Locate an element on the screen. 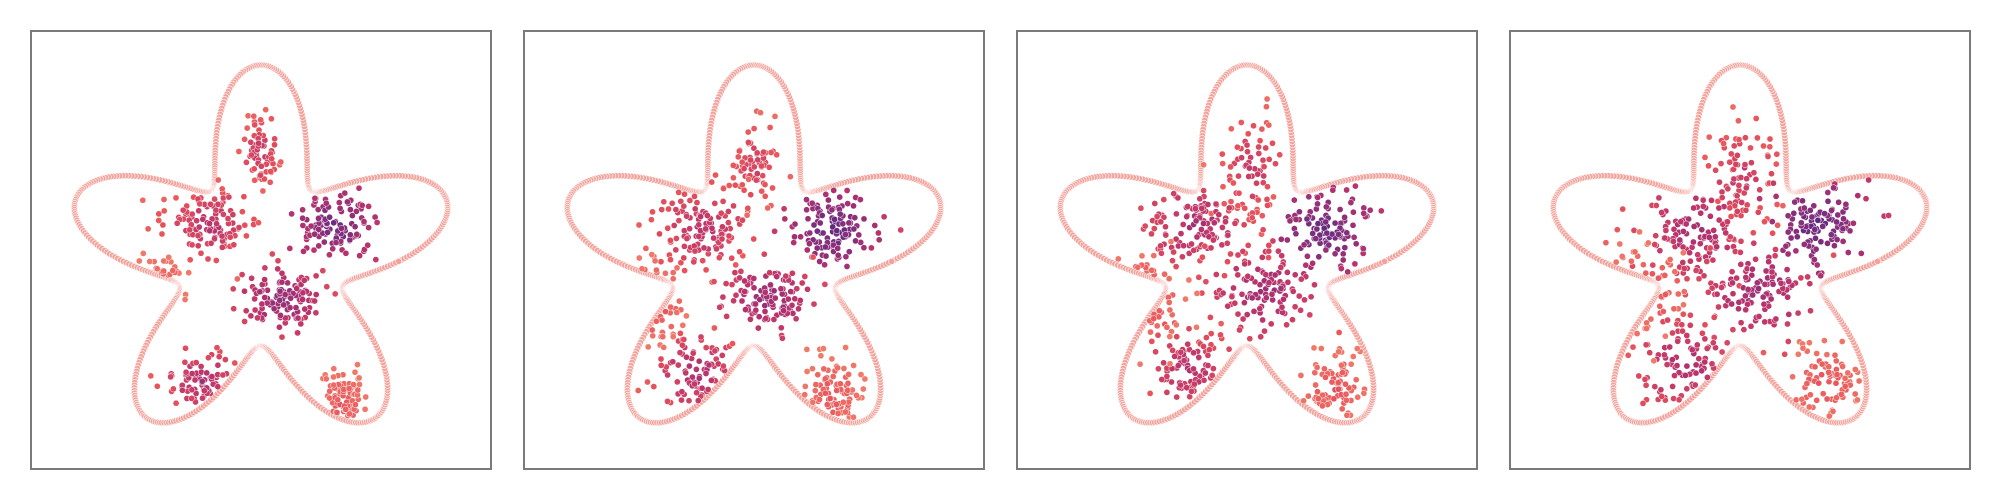 Image resolution: width=2000 pixels, height=500 pixels. boundary-point is located at coordinates (399, 261).